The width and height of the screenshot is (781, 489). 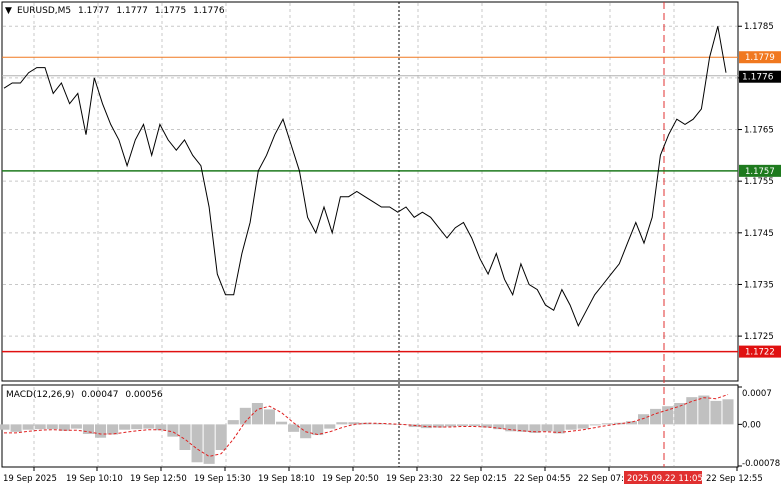 I want to click on time-highlight-text: 2025.09.22 11:05, so click(x=665, y=479).